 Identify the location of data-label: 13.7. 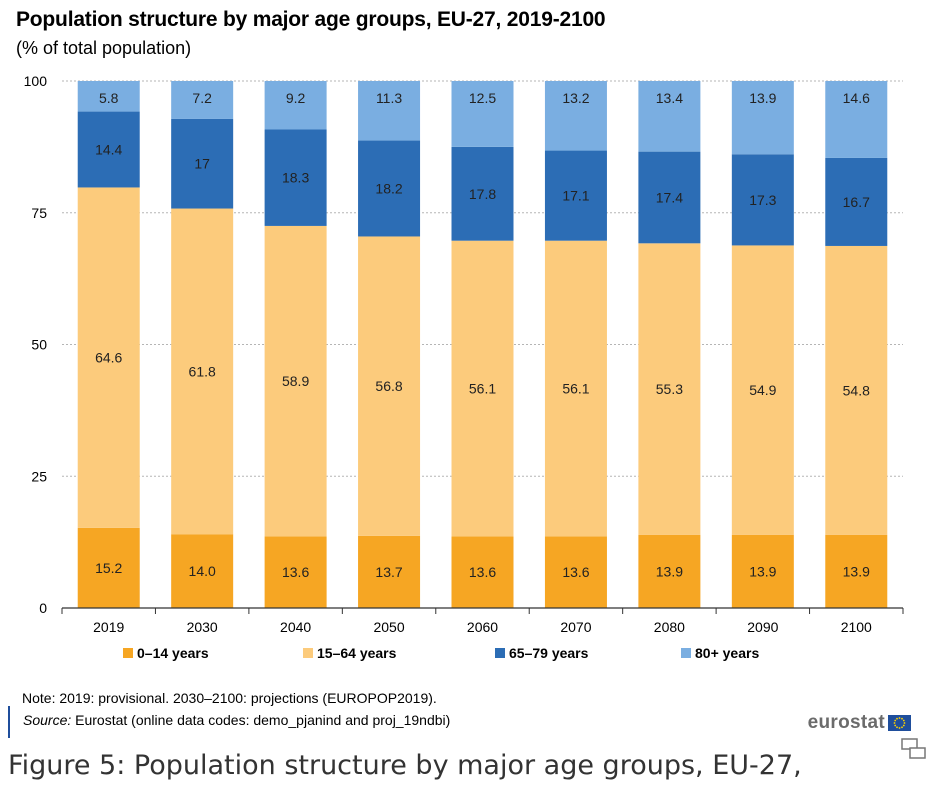
(388, 572).